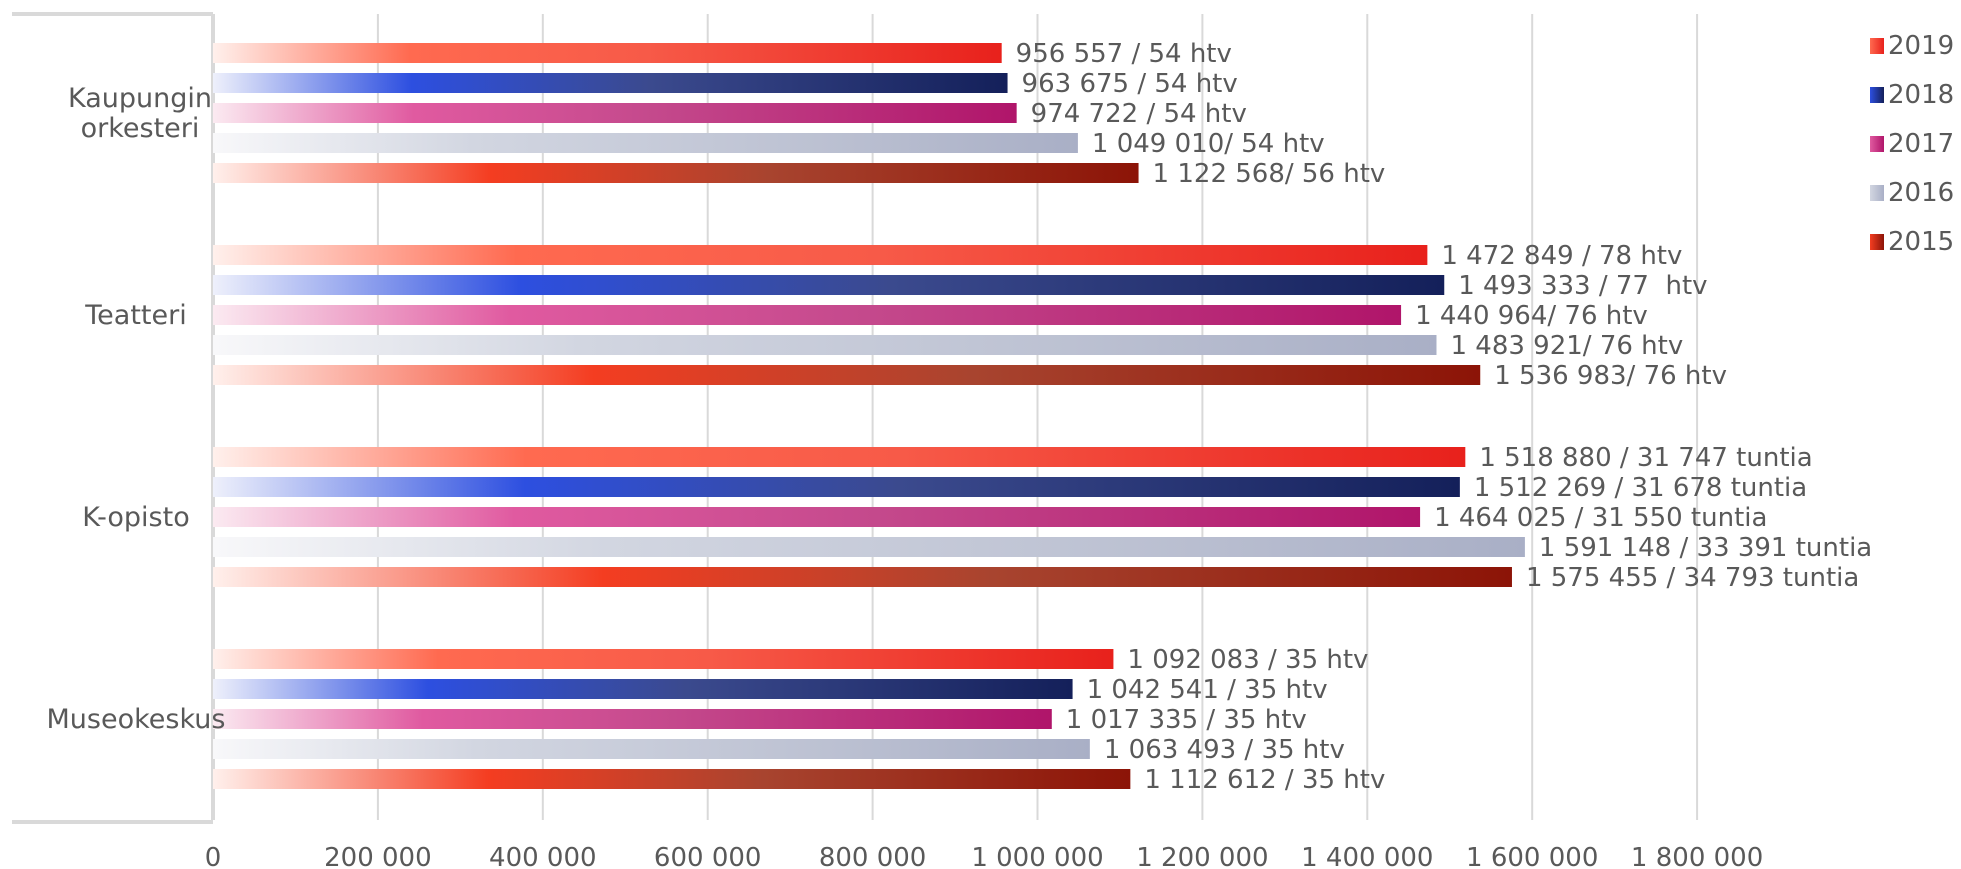 The height and width of the screenshot is (869, 1961). What do you see at coordinates (1202, 856) in the screenshot?
I see `x-tick-label: 1 200 000` at bounding box center [1202, 856].